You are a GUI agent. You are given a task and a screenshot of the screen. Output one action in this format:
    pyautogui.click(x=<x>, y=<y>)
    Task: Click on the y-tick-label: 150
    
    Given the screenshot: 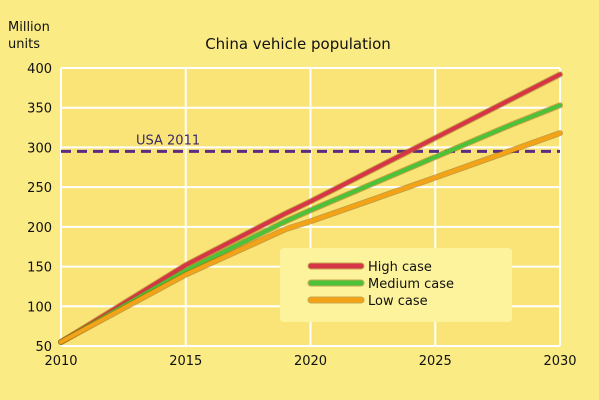 What is the action you would take?
    pyautogui.click(x=39, y=268)
    